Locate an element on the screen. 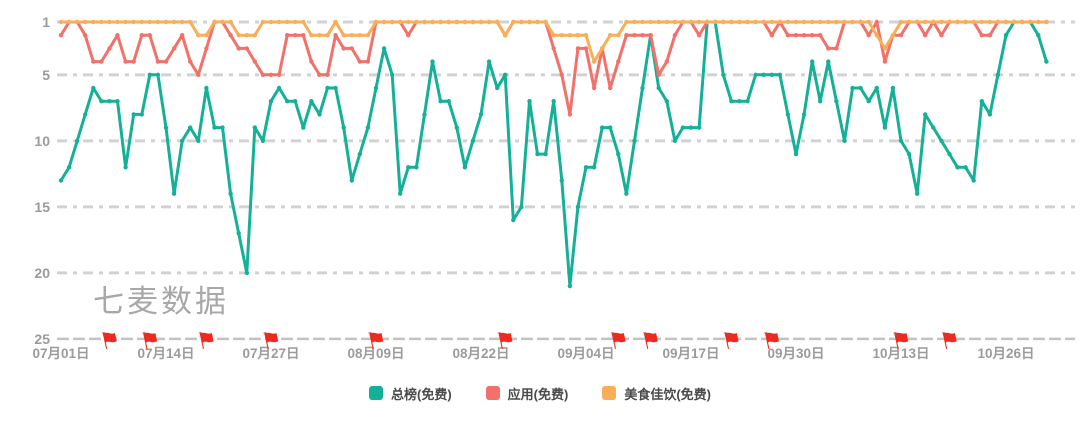 The width and height of the screenshot is (1080, 428). y-axis-tick-label: 25 is located at coordinates (42, 339).